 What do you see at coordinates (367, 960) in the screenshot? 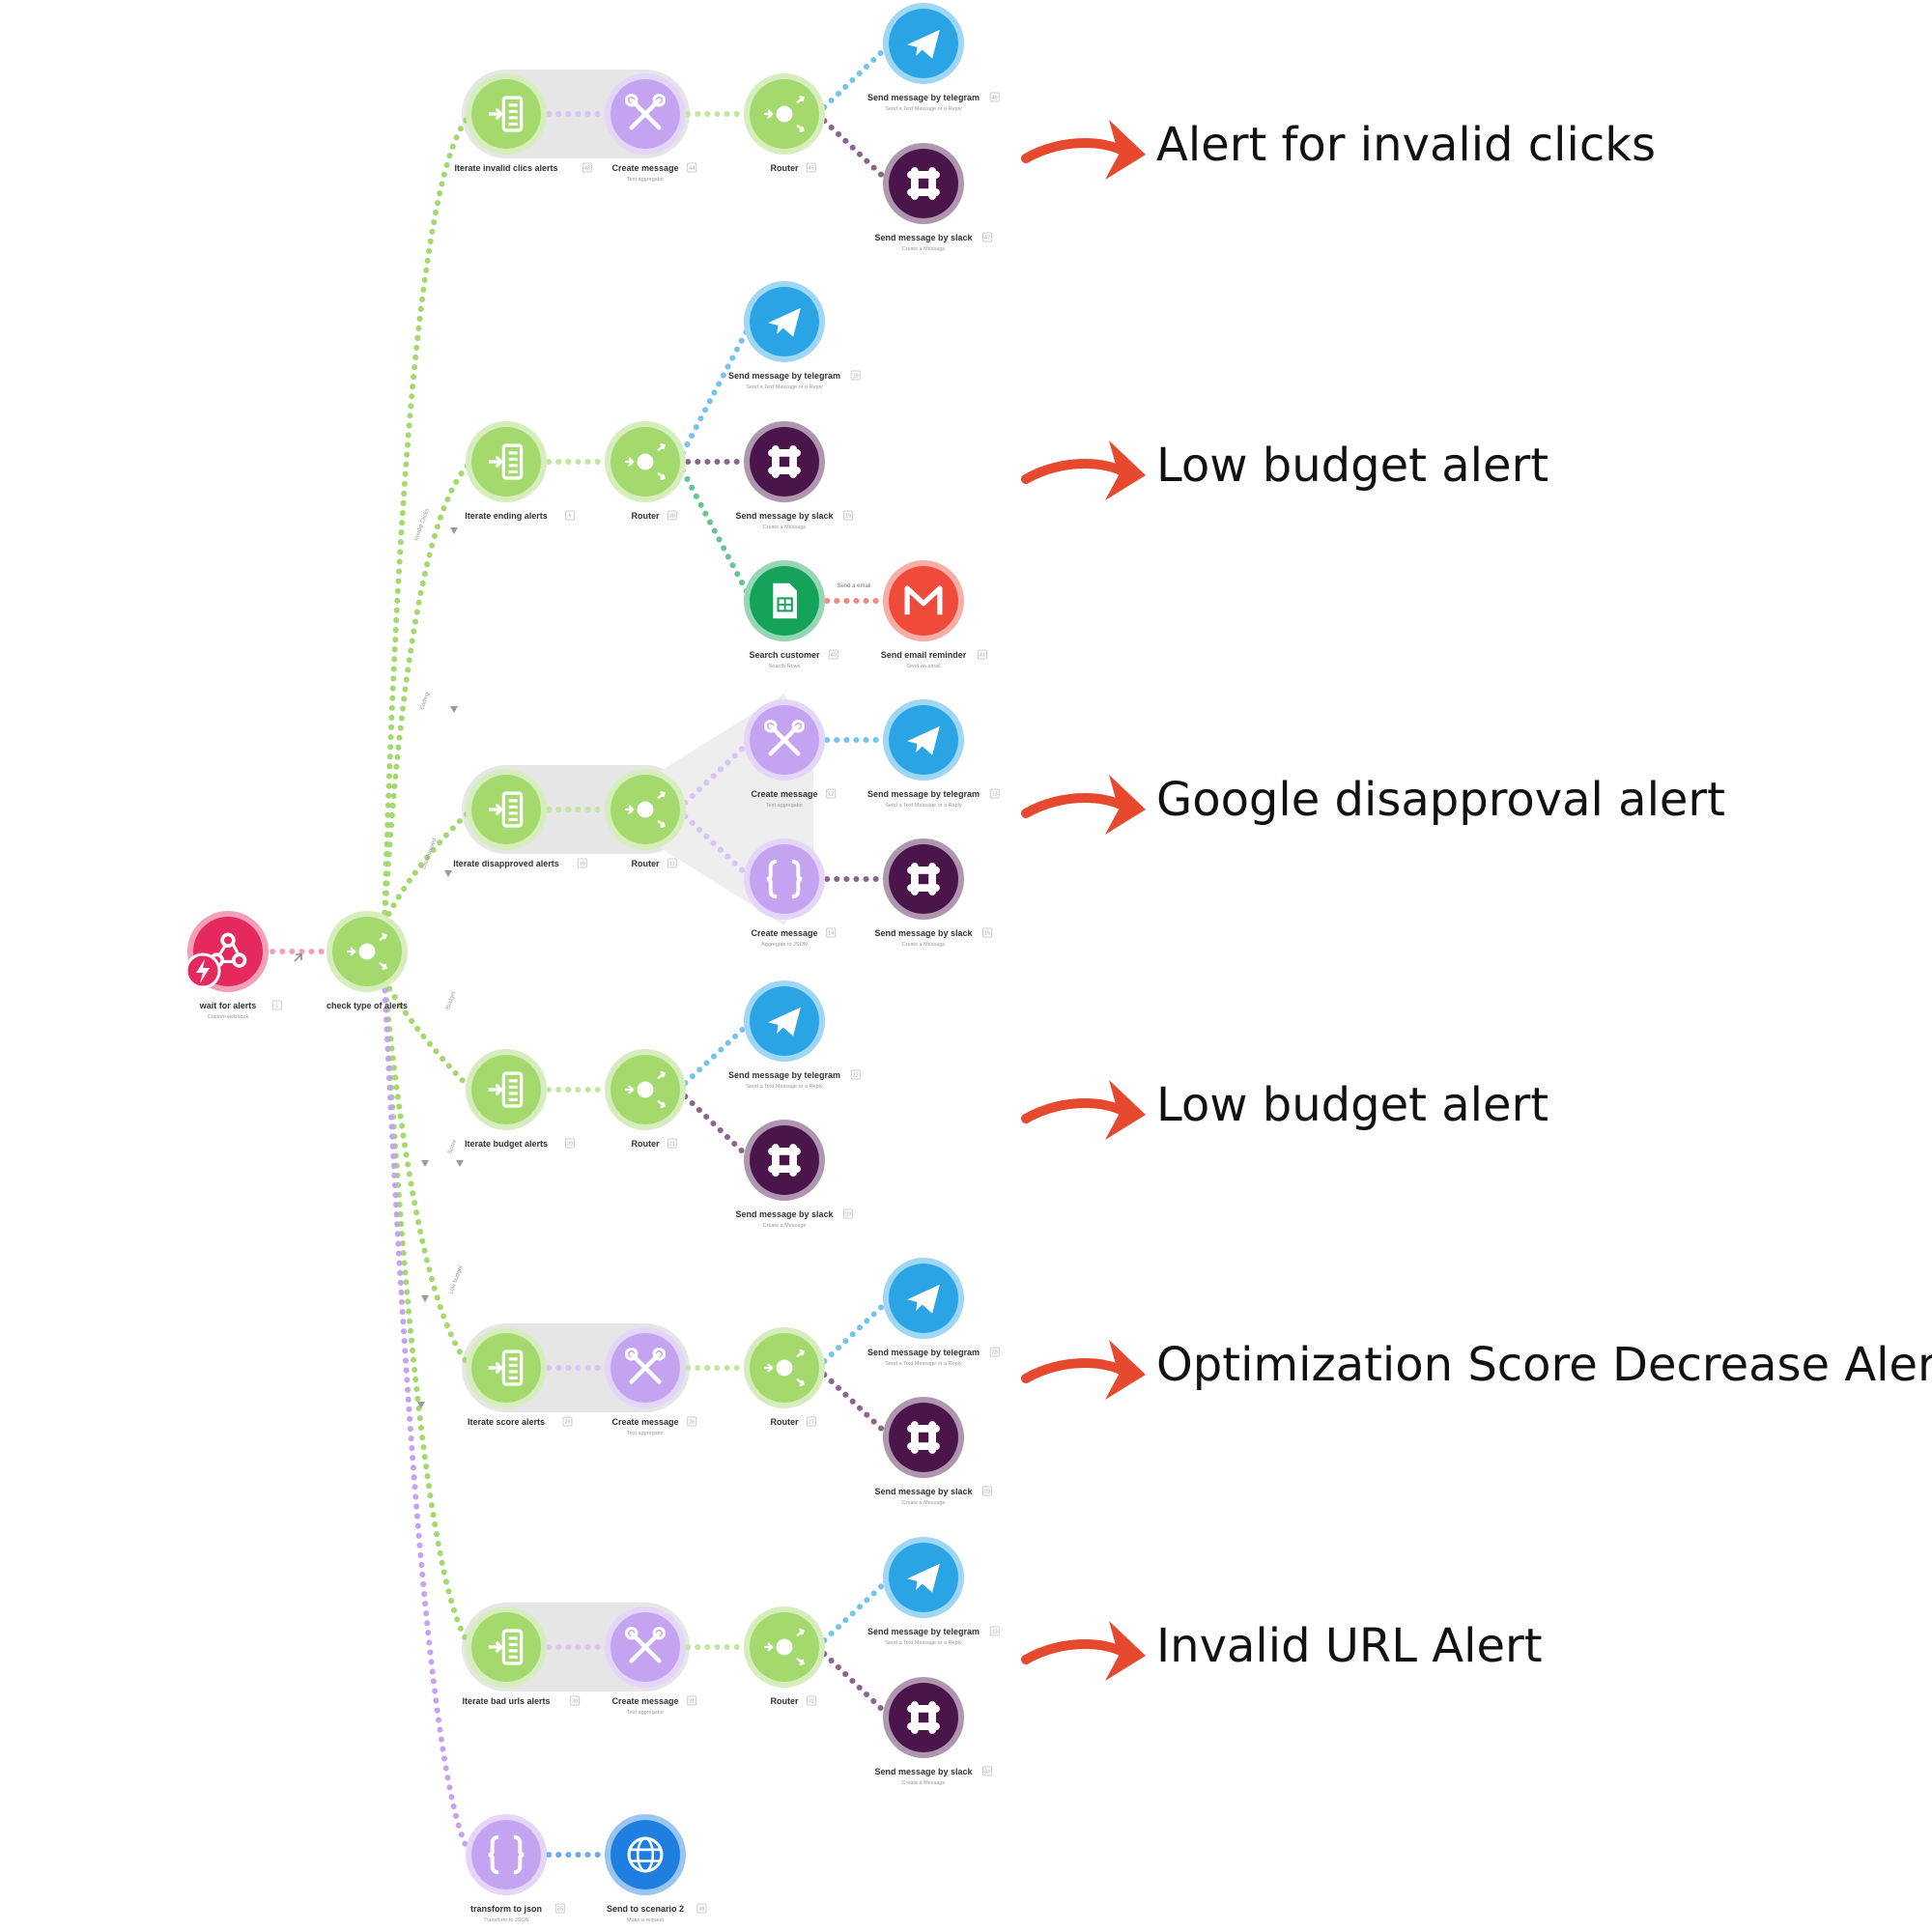
I see `router-module-hub: check type of alerts` at bounding box center [367, 960].